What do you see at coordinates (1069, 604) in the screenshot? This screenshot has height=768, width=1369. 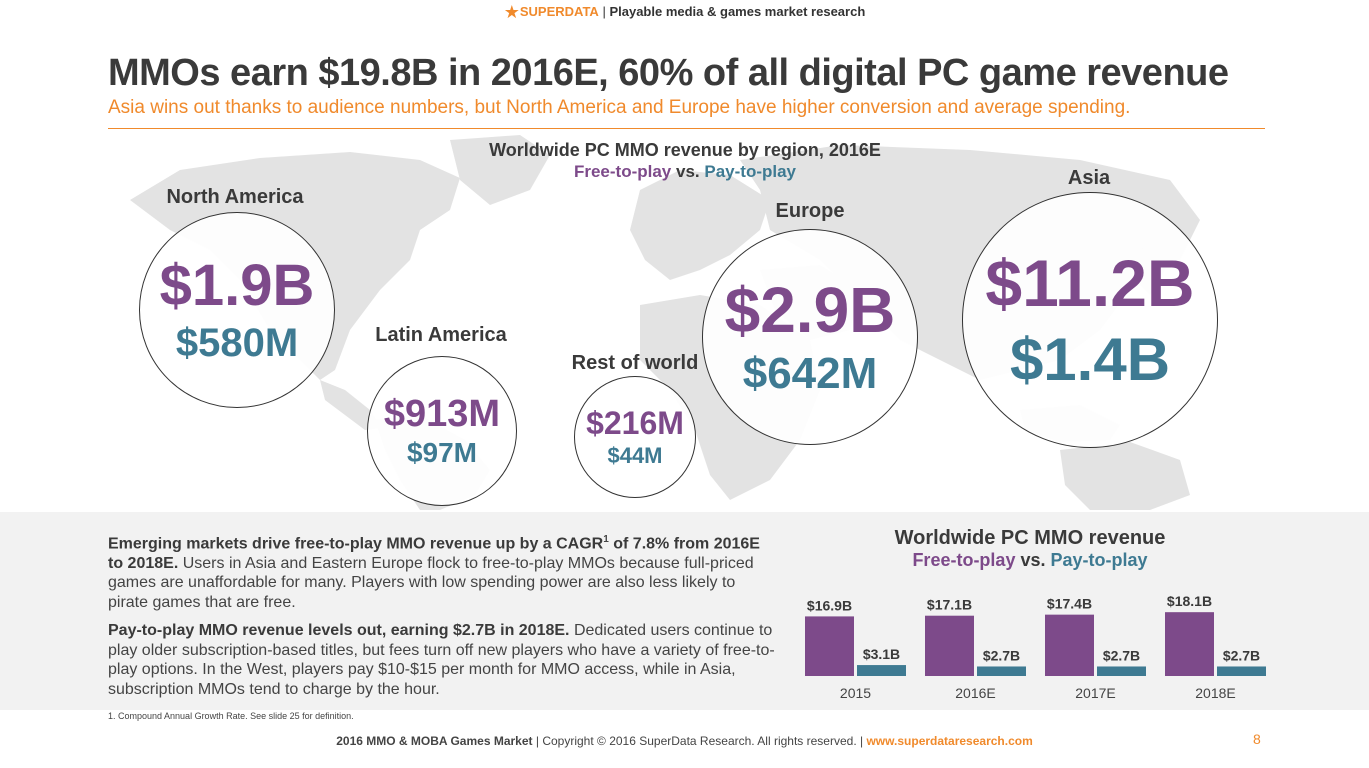 I see `bar-label-f2p-2017e: $17.4B` at bounding box center [1069, 604].